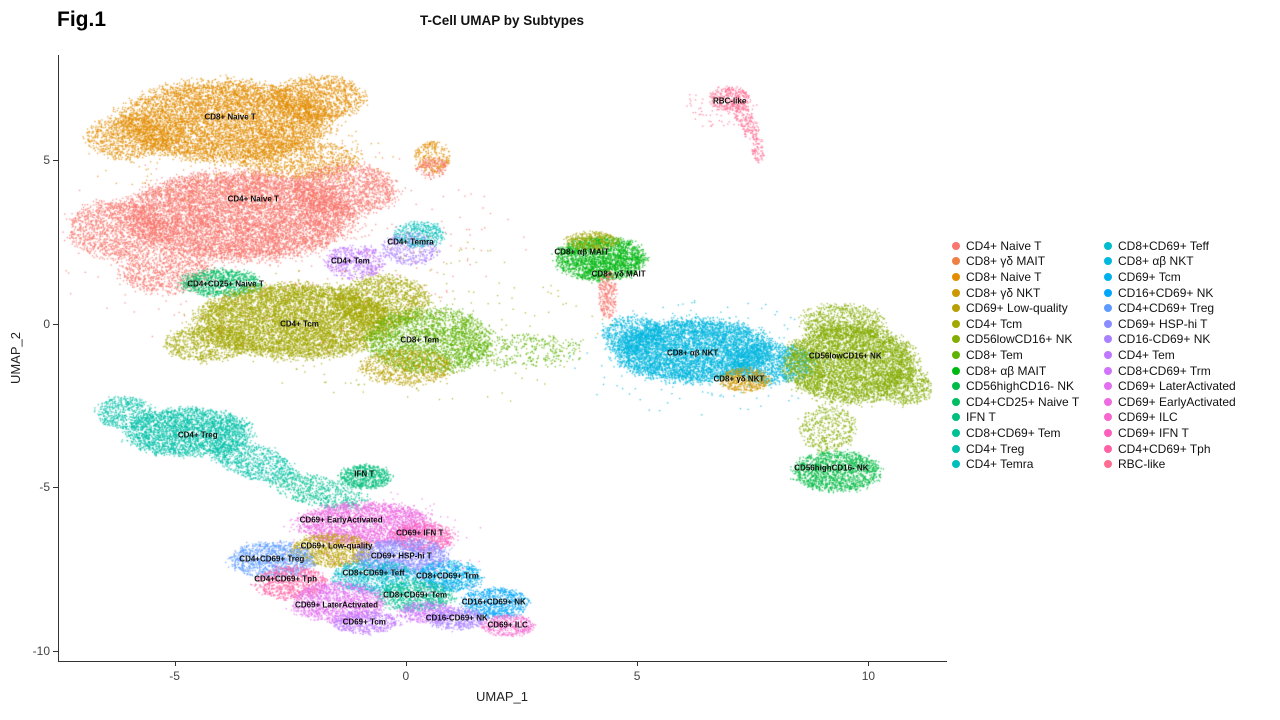 The image size is (1280, 720). I want to click on x-tick-label: 0, so click(406, 676).